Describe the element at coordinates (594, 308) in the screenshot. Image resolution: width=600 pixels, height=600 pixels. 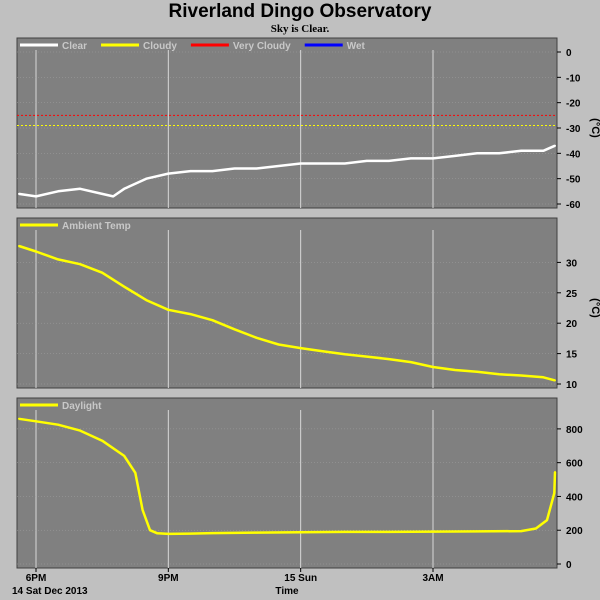
I see `y-axis-unit: (°C)` at that location.